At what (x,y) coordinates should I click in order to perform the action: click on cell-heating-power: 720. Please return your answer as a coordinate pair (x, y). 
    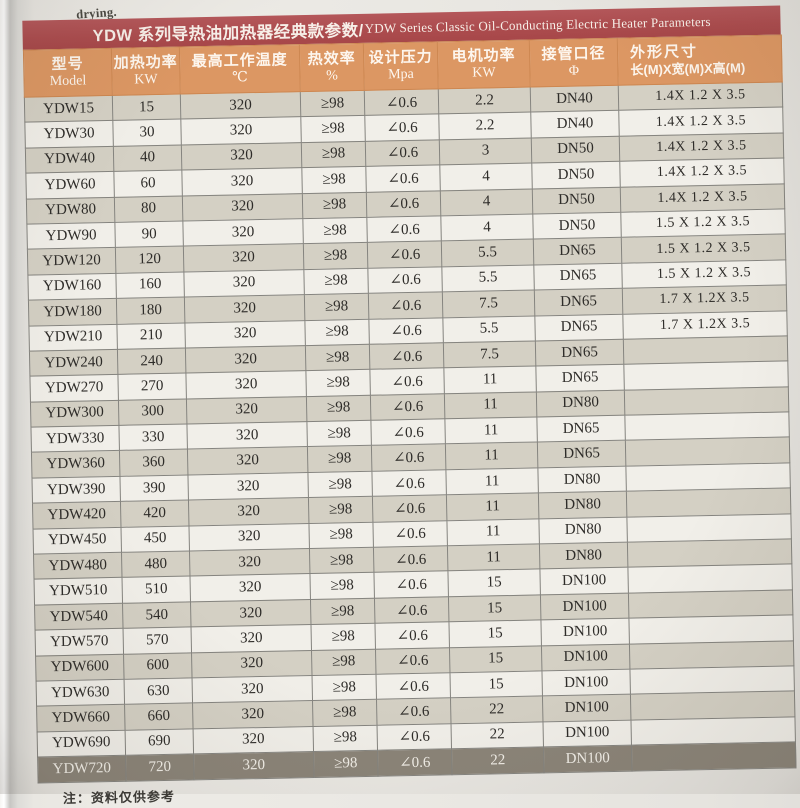
    Looking at the image, I should click on (160, 767).